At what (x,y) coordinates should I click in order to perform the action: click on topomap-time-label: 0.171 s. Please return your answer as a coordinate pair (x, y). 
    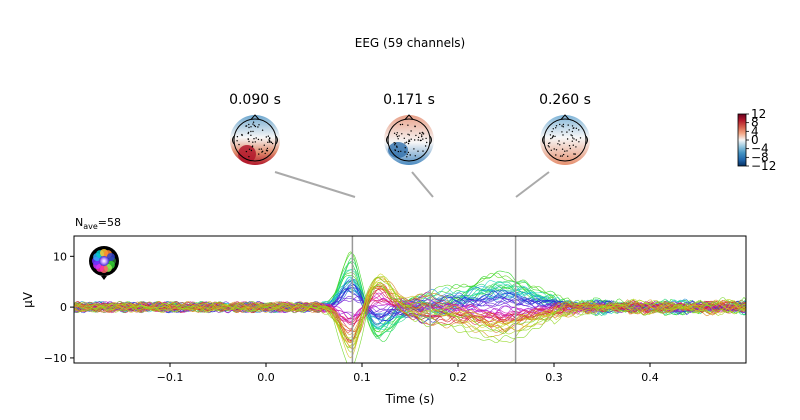
    Looking at the image, I should click on (409, 100).